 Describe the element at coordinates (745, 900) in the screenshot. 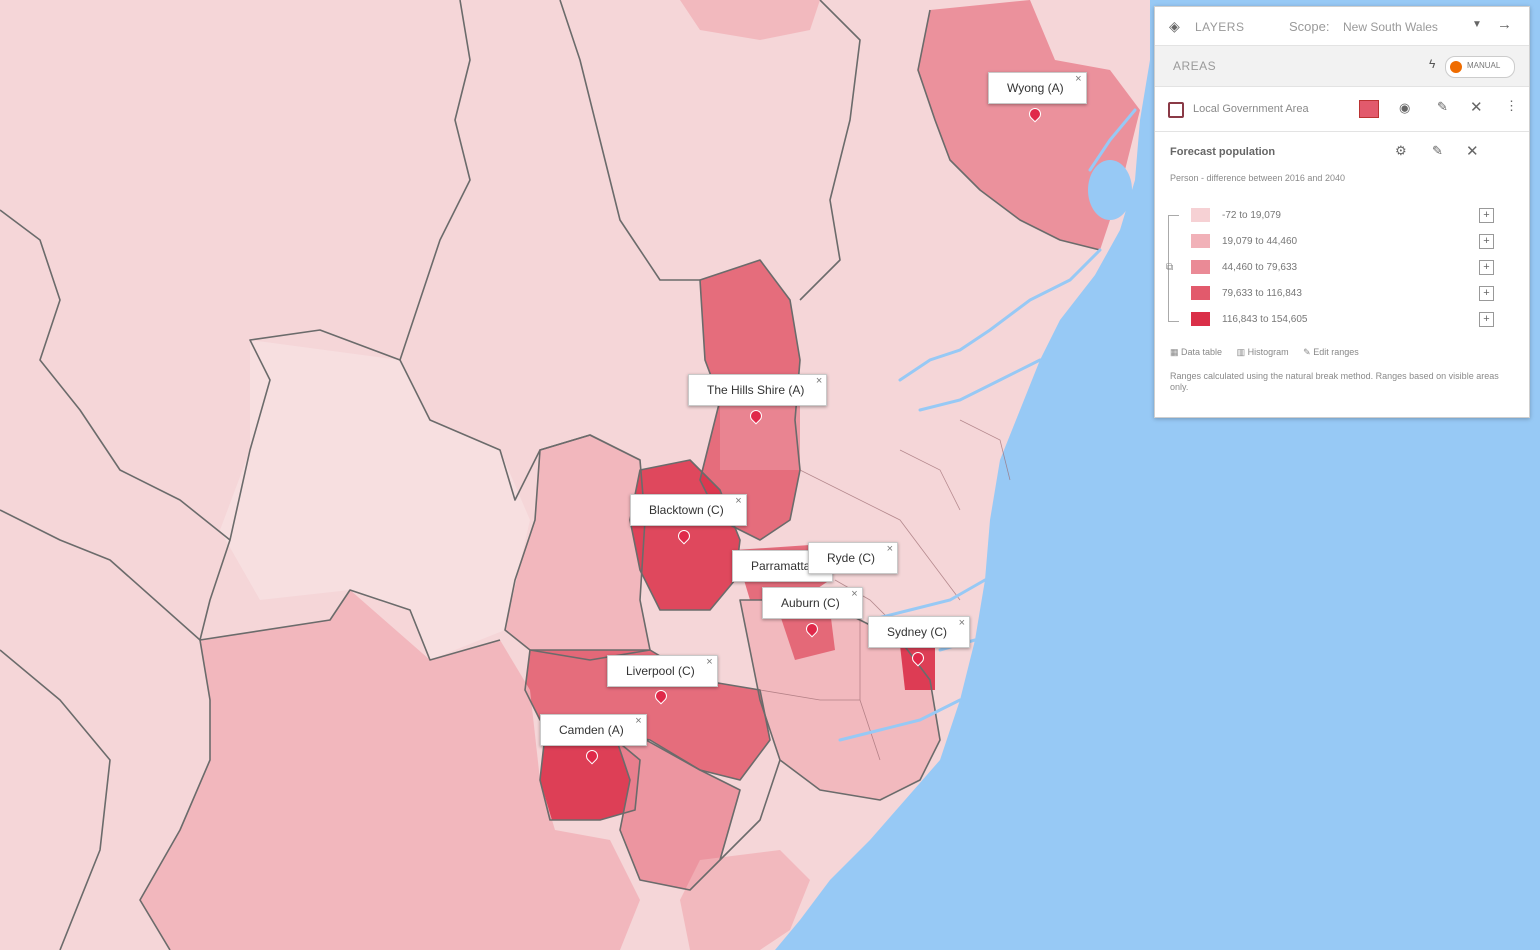

I see `area-illawarra` at that location.